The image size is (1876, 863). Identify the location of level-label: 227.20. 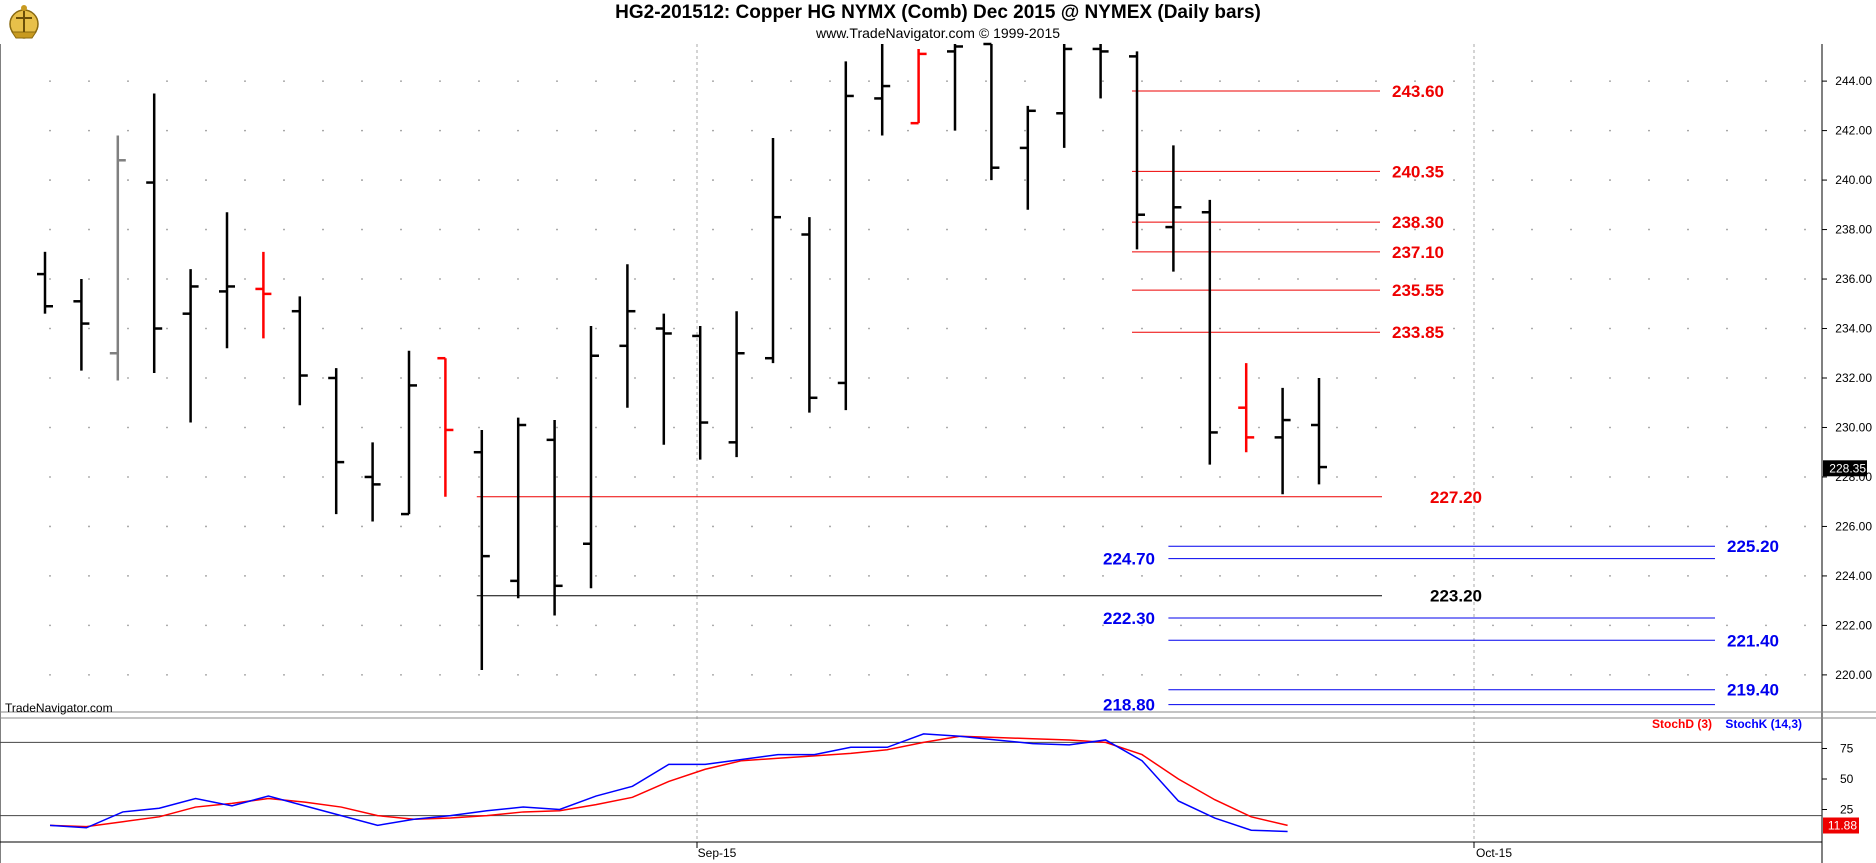
(1456, 497).